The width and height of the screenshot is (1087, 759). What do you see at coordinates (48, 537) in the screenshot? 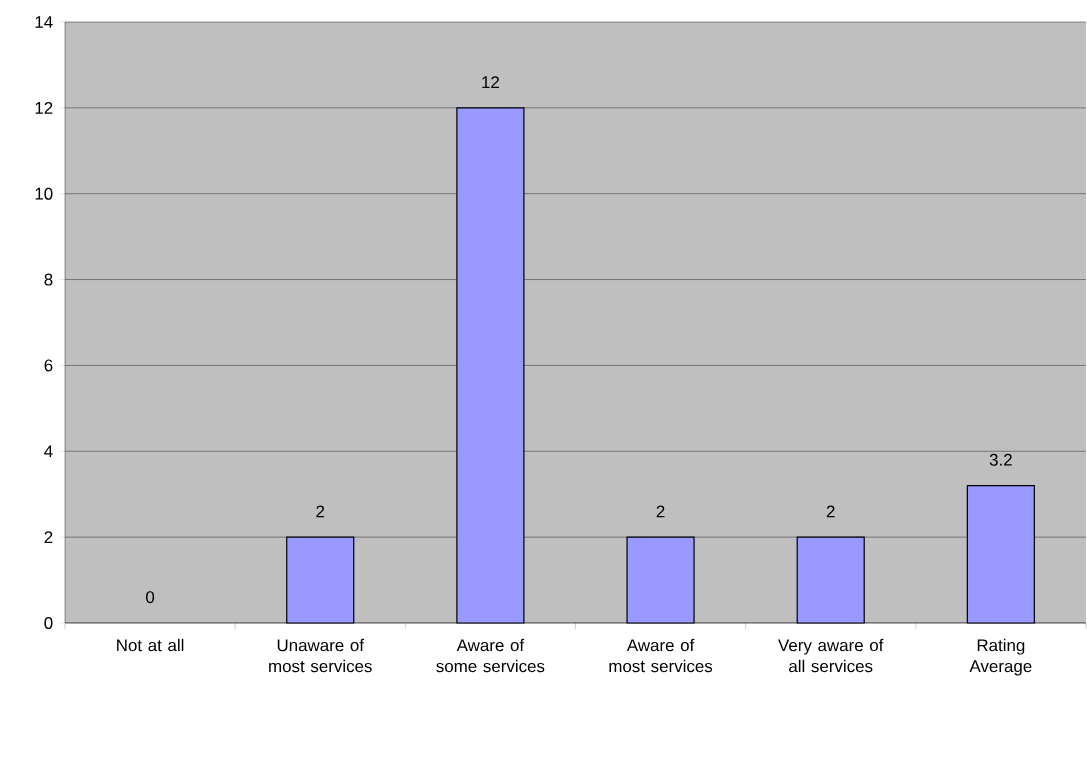
I see `y-tick-label: 2` at bounding box center [48, 537].